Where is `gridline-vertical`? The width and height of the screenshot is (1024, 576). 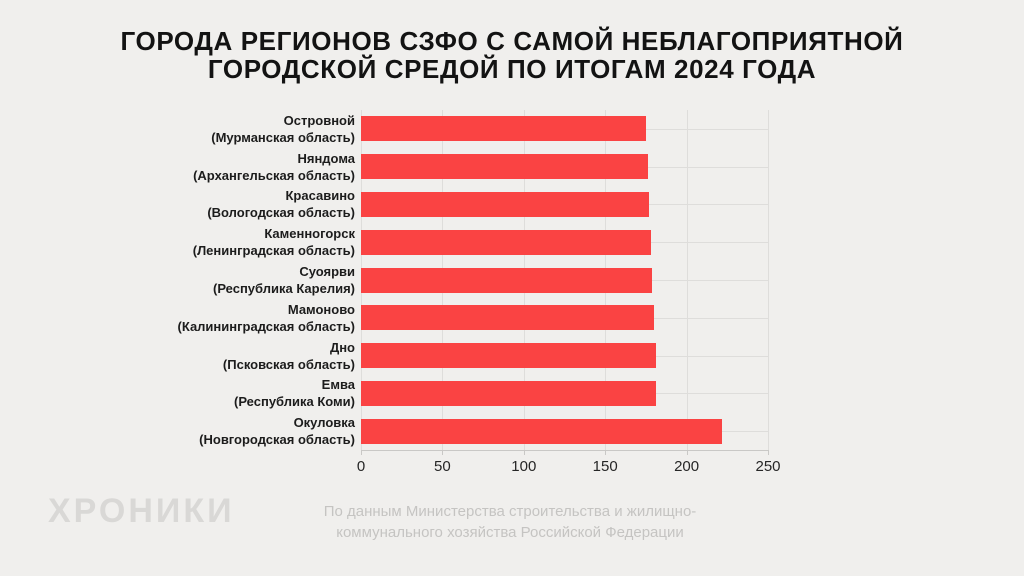 gridline-vertical is located at coordinates (768, 280).